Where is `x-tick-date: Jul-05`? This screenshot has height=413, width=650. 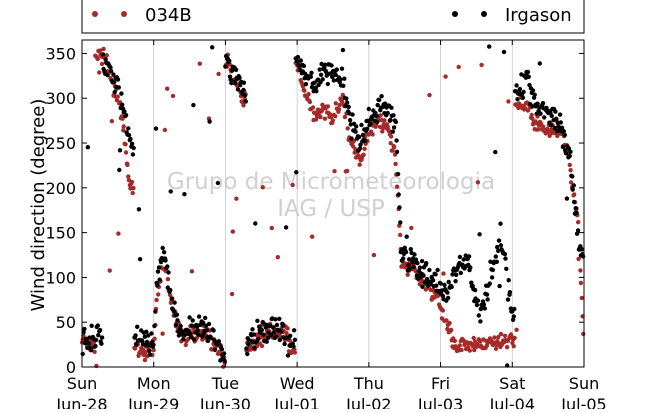 x-tick-date: Jul-05 is located at coordinates (583, 402).